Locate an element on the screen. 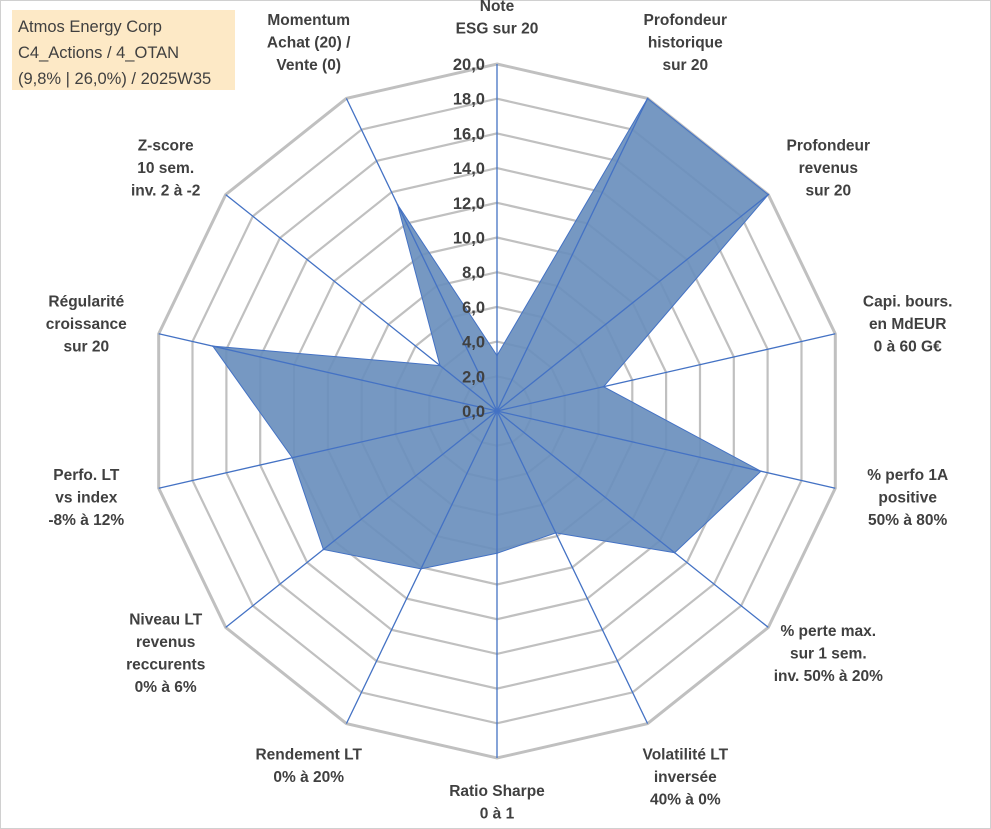 The height and width of the screenshot is (829, 991). tick-label: 8,0 is located at coordinates (473, 273).